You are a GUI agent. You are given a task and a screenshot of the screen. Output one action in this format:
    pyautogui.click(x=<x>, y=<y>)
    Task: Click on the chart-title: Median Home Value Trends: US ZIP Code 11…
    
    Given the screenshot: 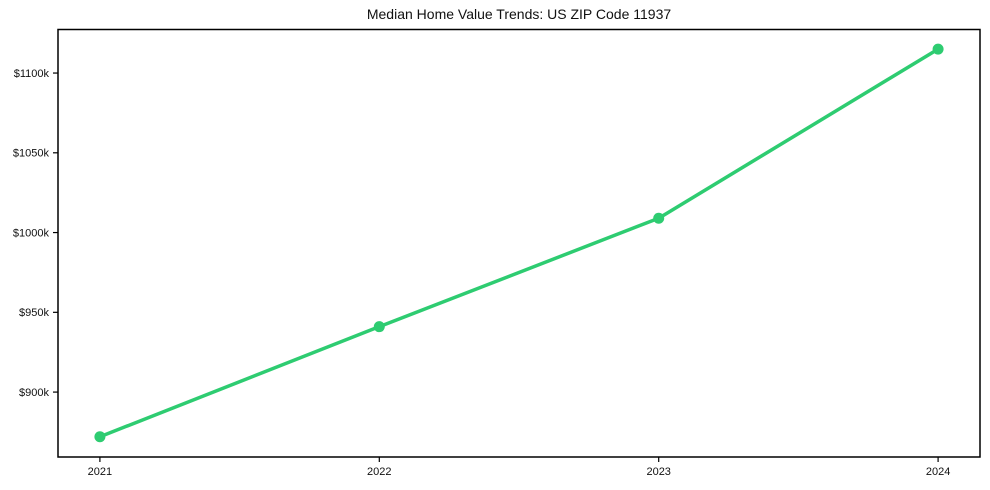 What is the action you would take?
    pyautogui.click(x=519, y=14)
    